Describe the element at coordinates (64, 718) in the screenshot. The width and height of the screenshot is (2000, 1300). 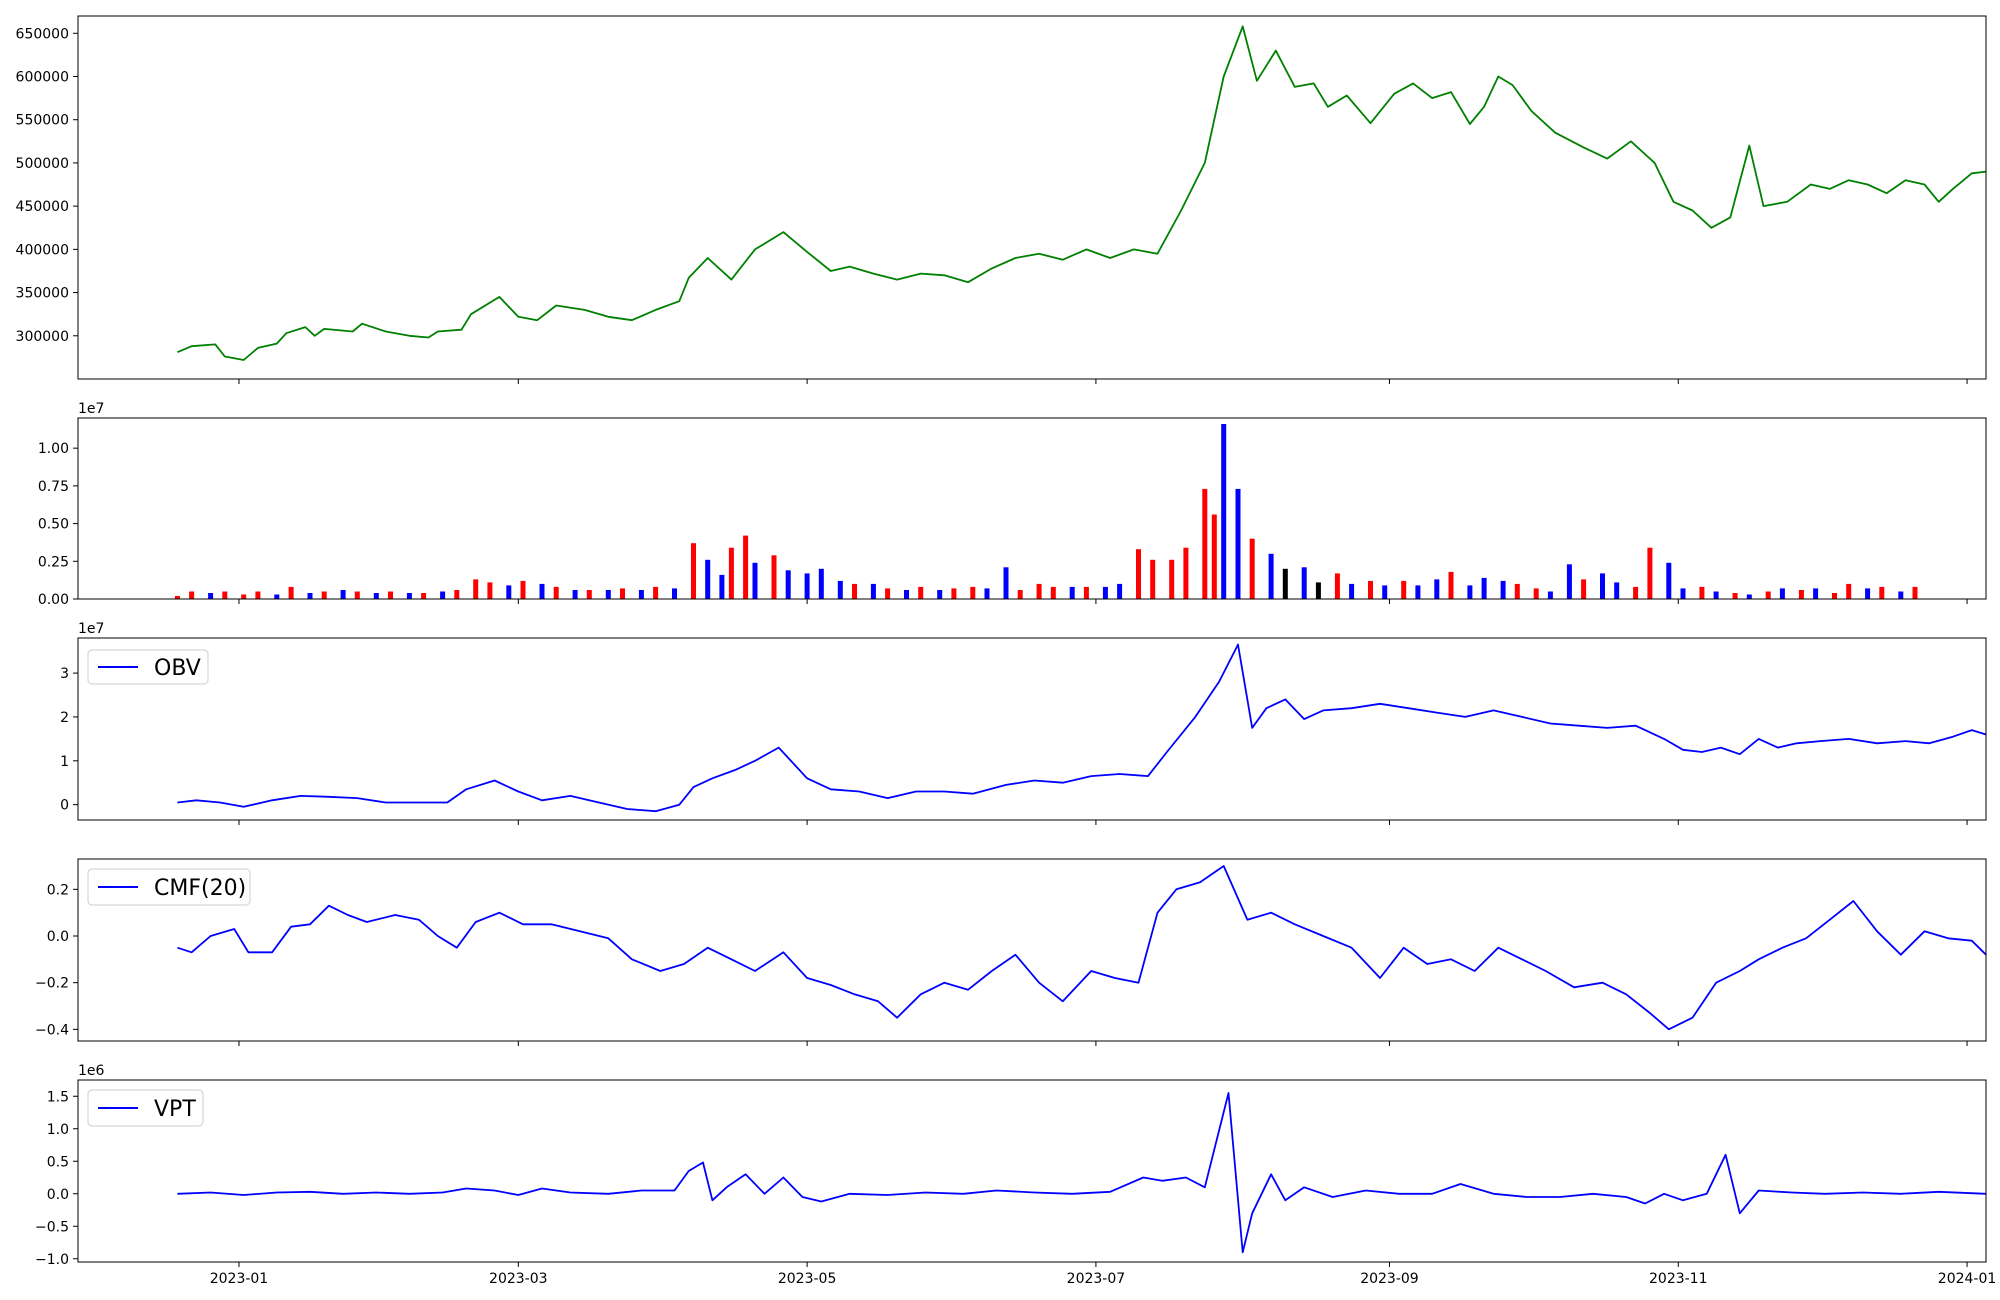
I see `obv-y-tick-label: 2` at that location.